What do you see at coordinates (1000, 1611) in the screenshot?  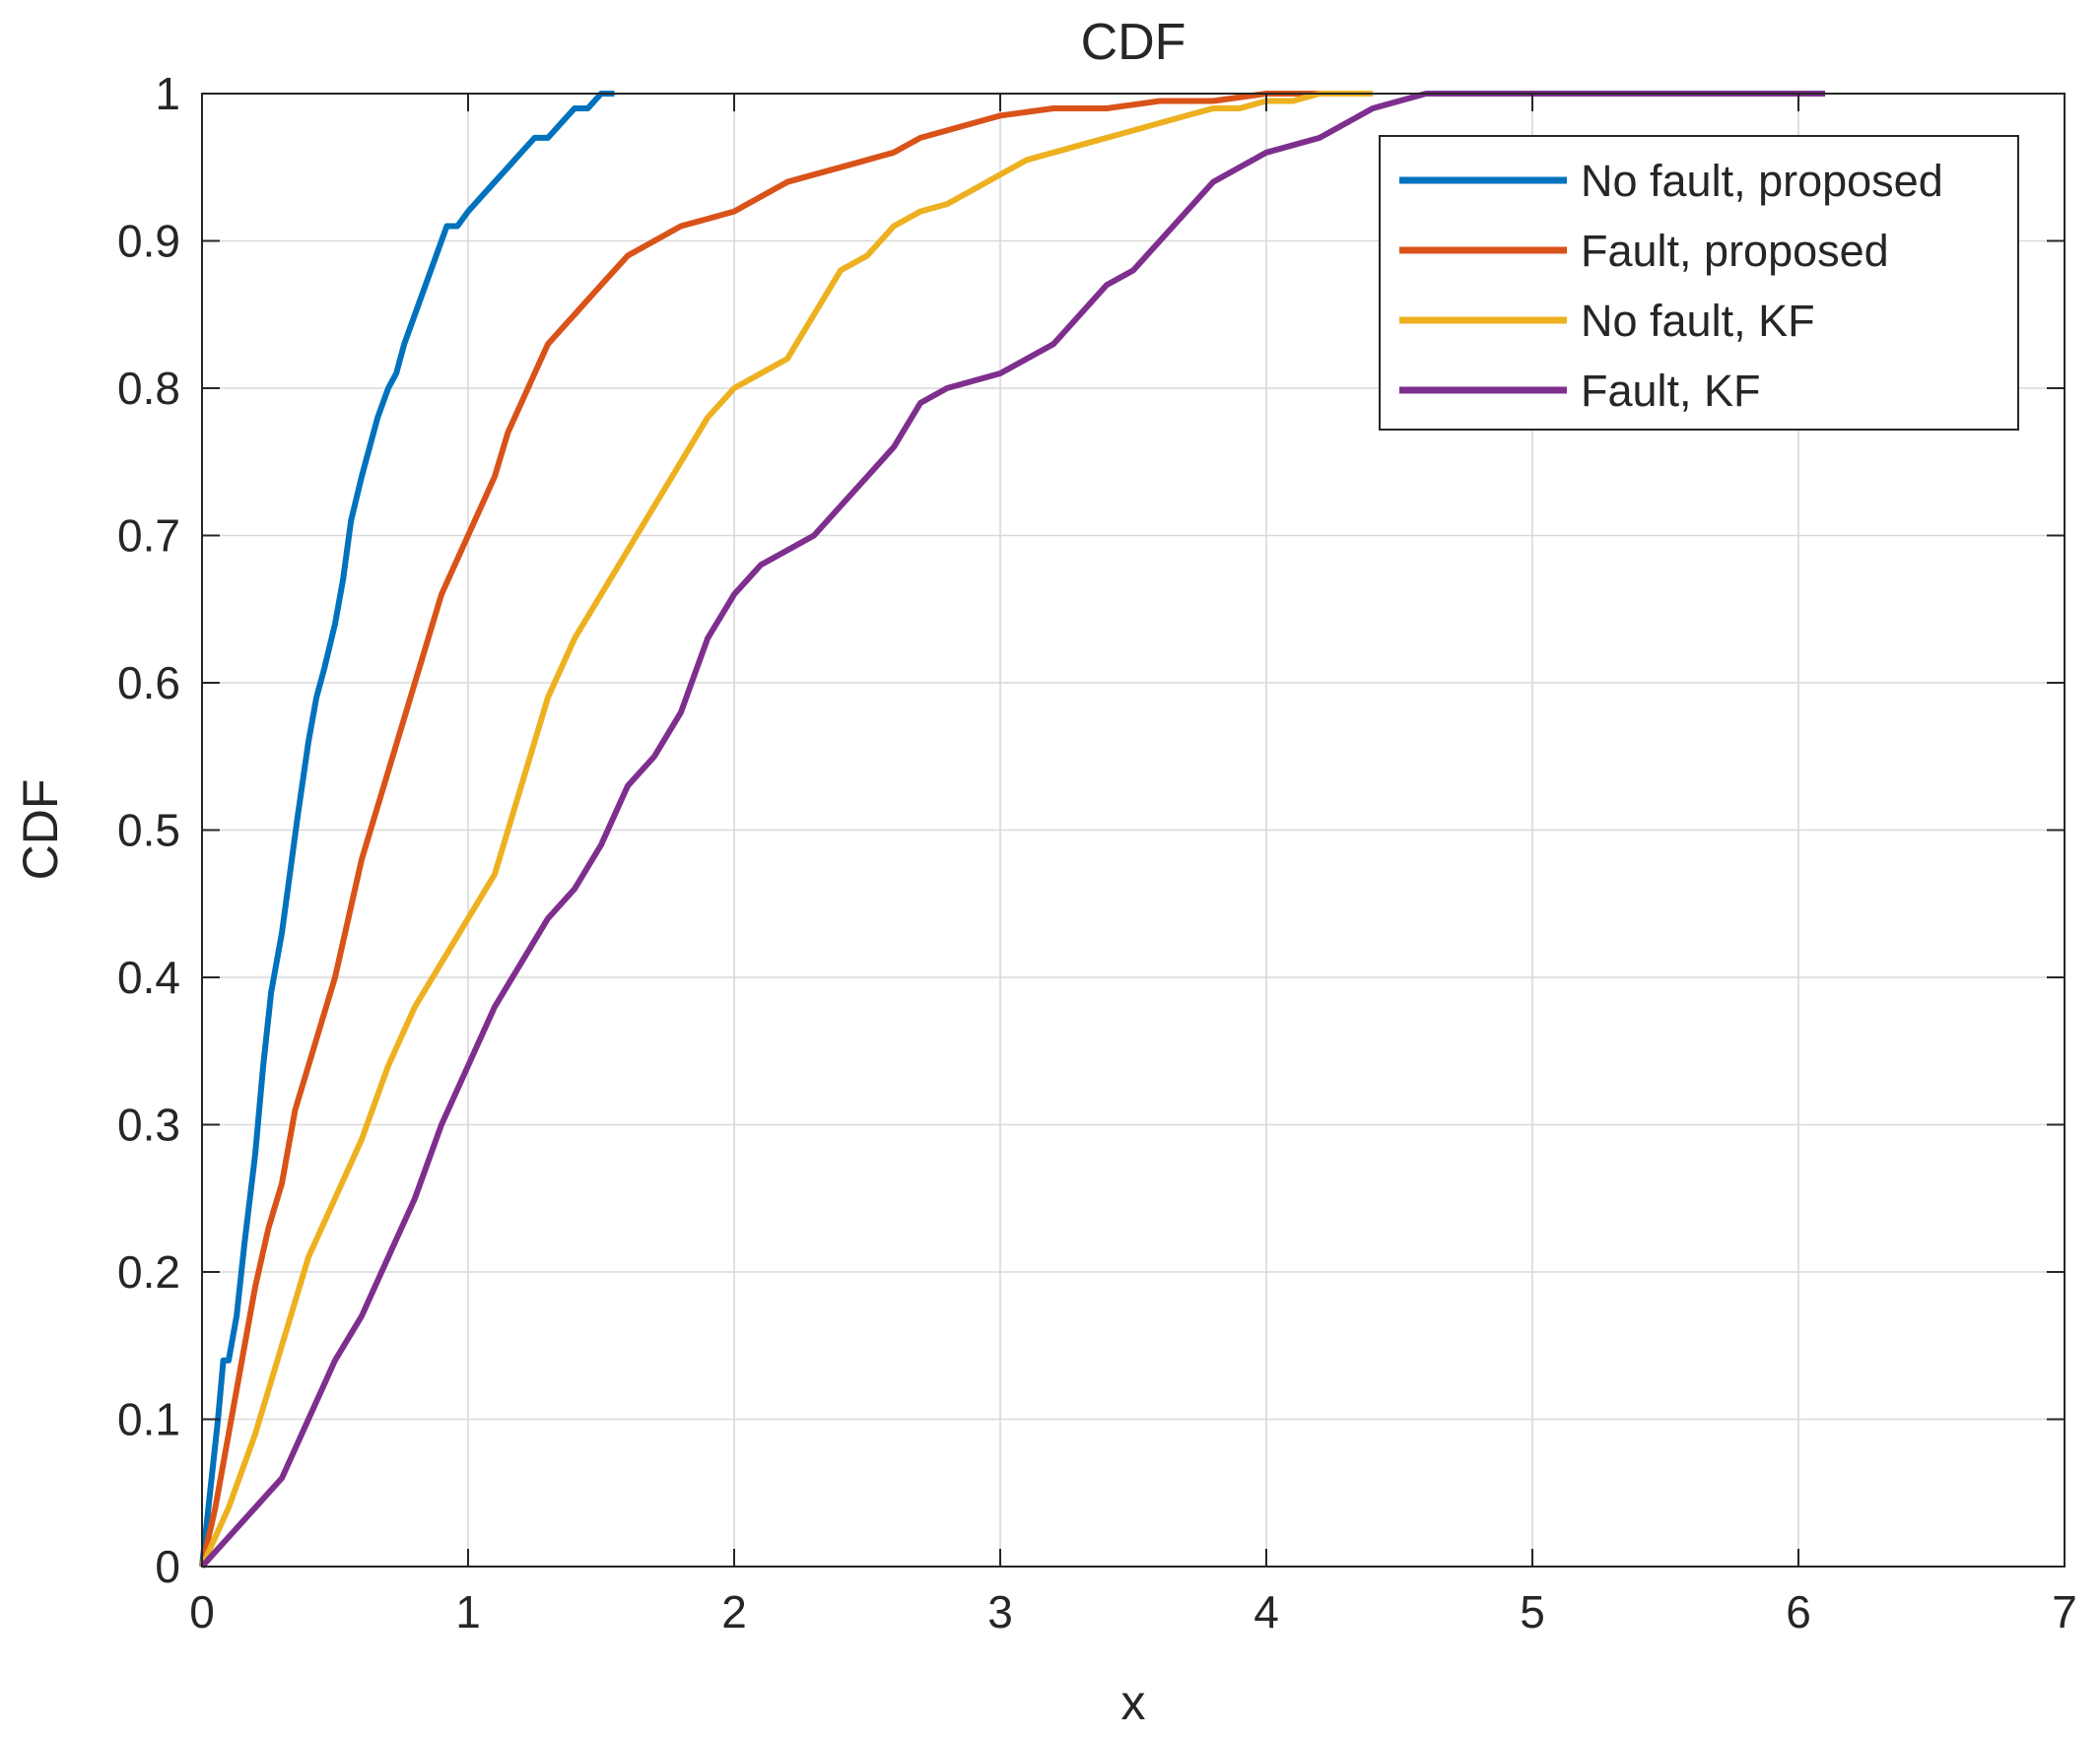 I see `x-tick-label: 3` at bounding box center [1000, 1611].